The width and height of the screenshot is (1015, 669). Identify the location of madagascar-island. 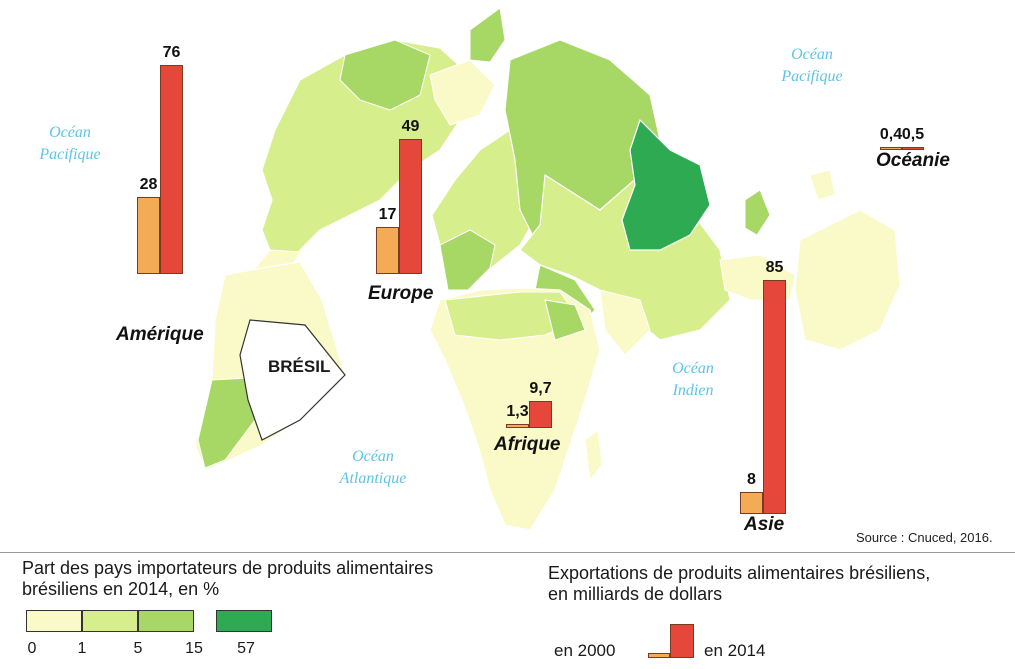
(593, 455).